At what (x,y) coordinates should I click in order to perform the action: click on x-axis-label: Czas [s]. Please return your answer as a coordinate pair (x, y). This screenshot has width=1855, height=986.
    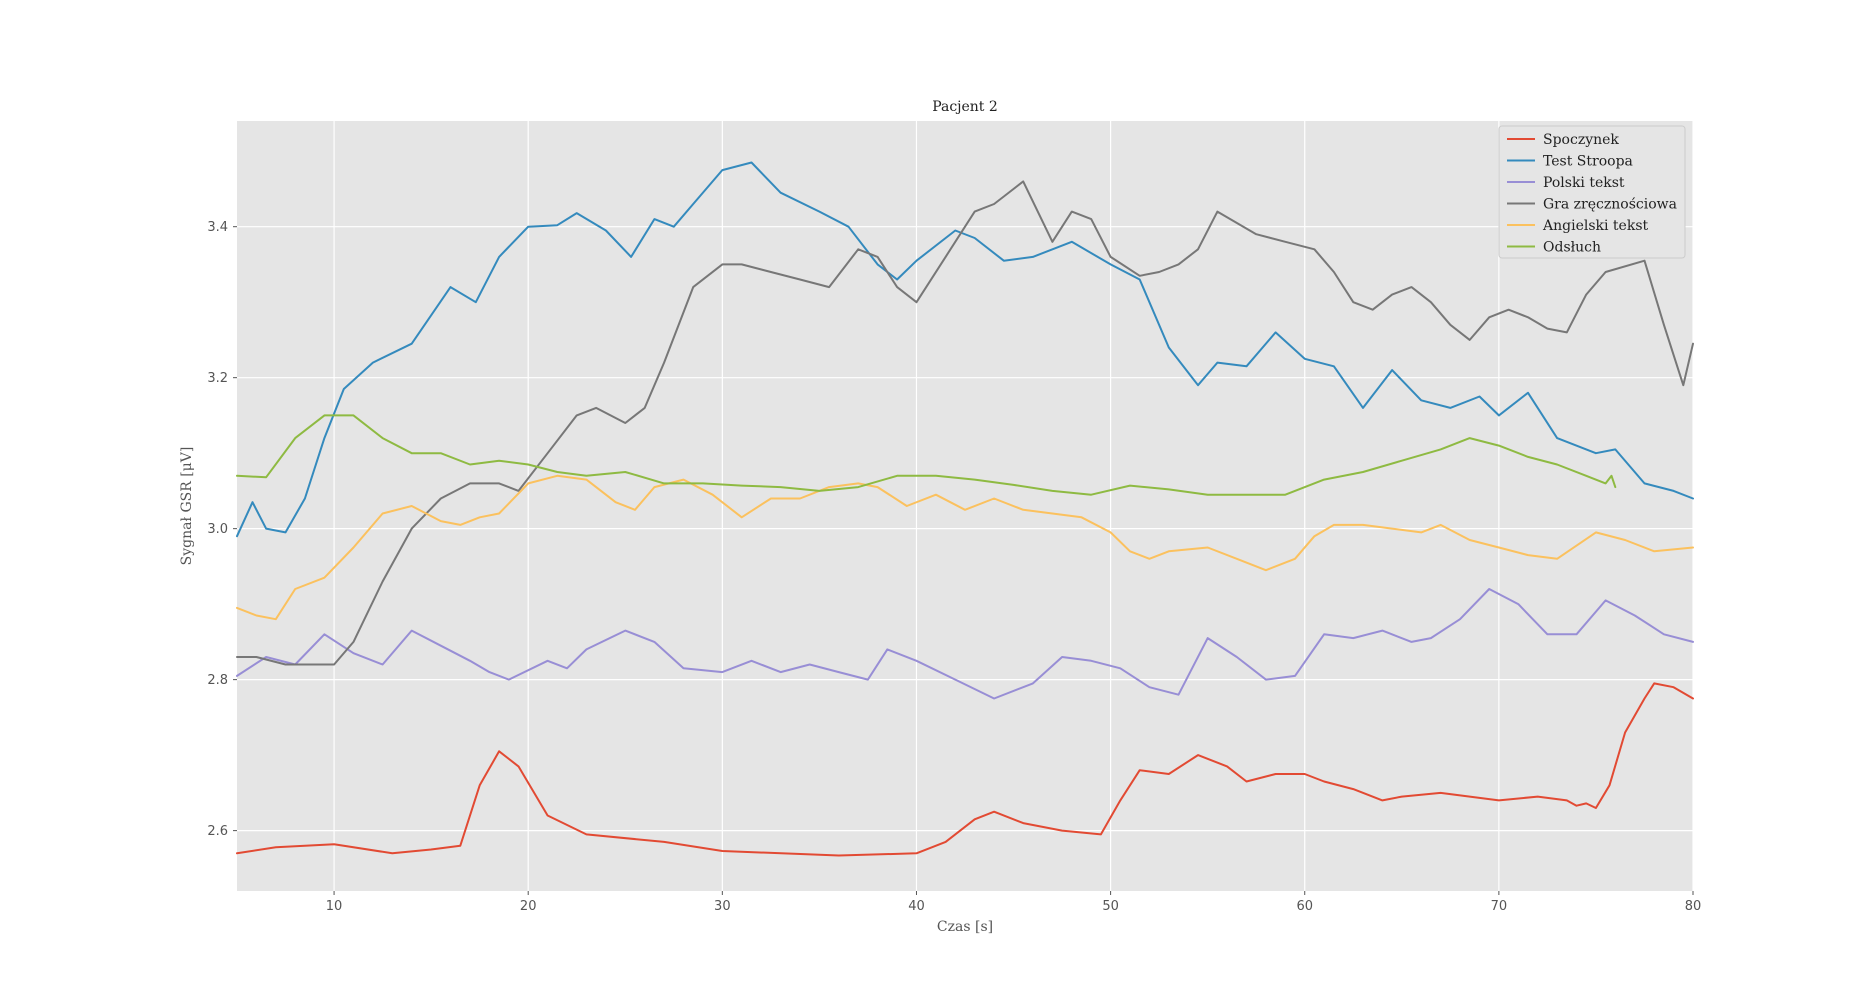
    Looking at the image, I should click on (965, 927).